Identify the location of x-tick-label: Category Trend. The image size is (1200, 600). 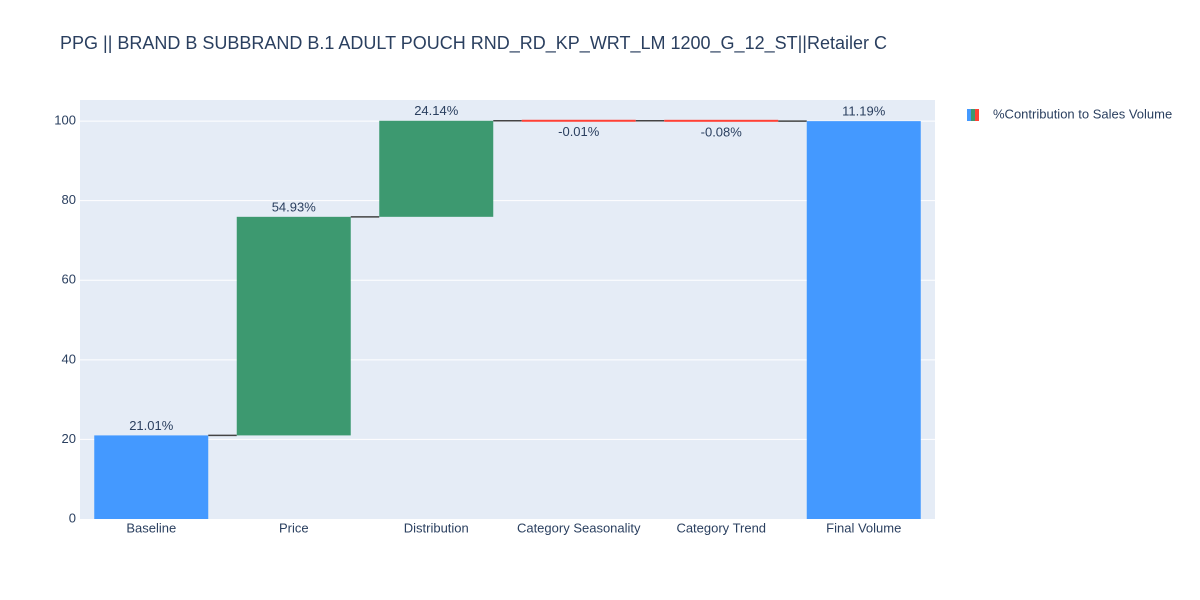
(721, 527).